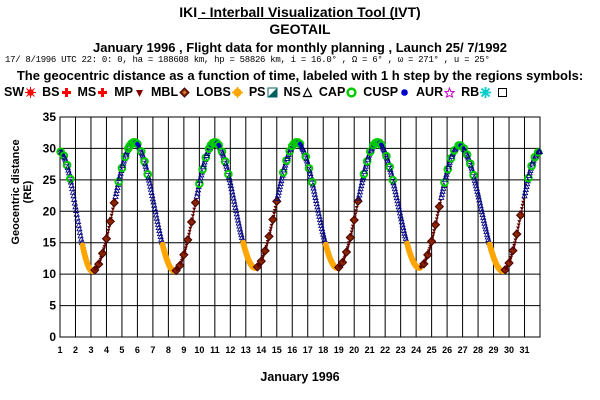  Describe the element at coordinates (165, 92) in the screenshot. I see `legend-label: MBL` at that location.